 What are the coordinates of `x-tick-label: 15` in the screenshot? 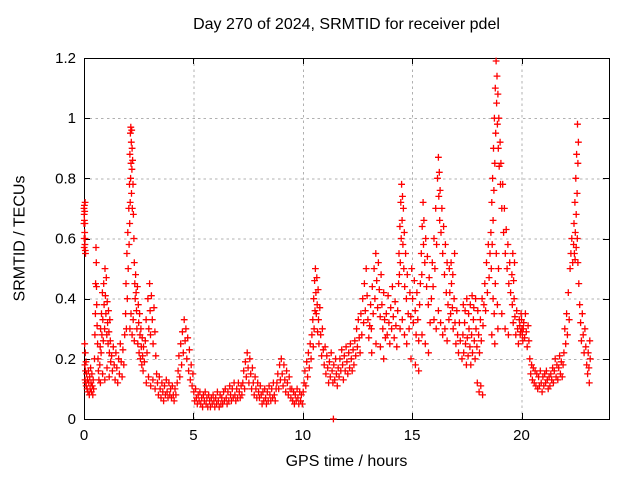 It's located at (412, 435).